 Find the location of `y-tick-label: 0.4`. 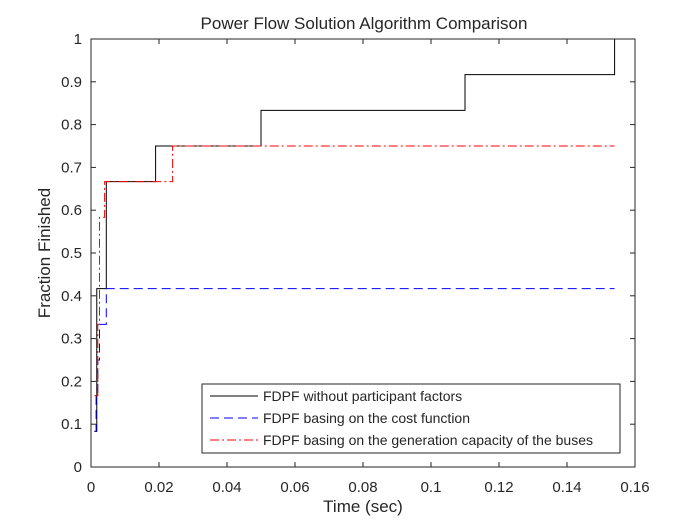

y-tick-label: 0.4 is located at coordinates (71, 296).